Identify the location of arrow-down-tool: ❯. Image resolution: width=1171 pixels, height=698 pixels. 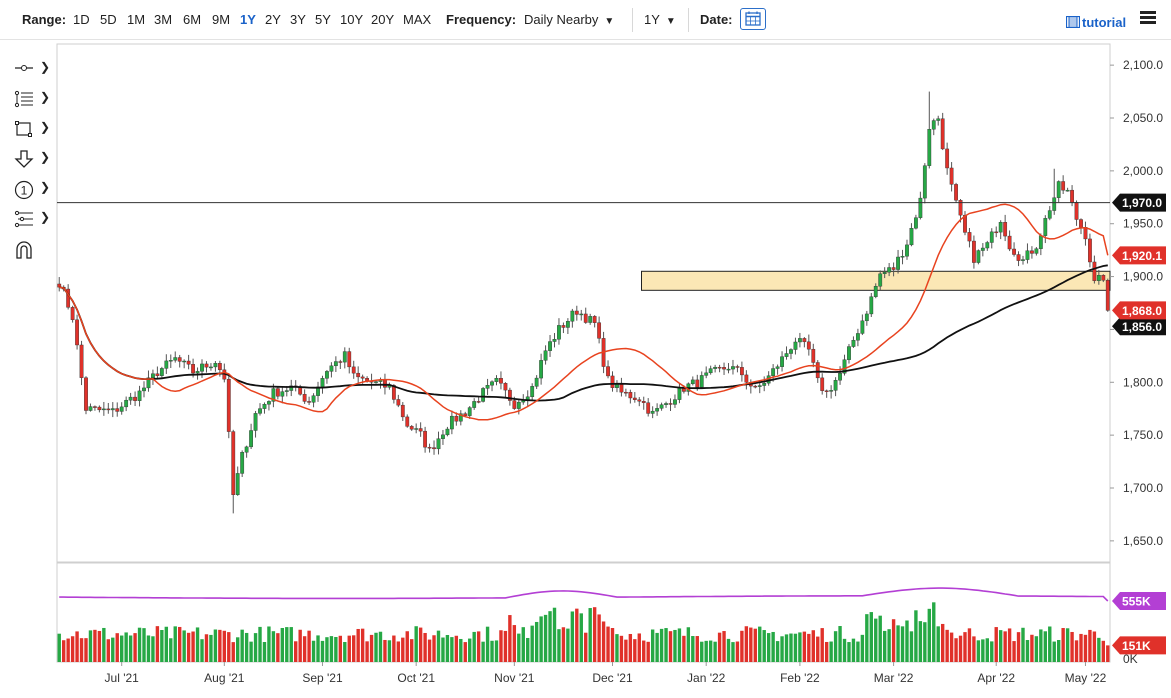
(34, 160).